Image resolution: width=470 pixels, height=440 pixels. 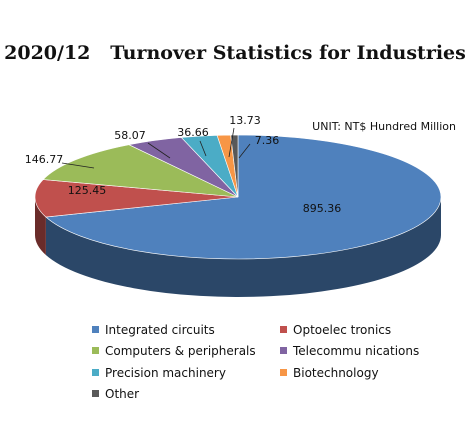 I want to click on data-label-5: 13.73, so click(x=245, y=120).